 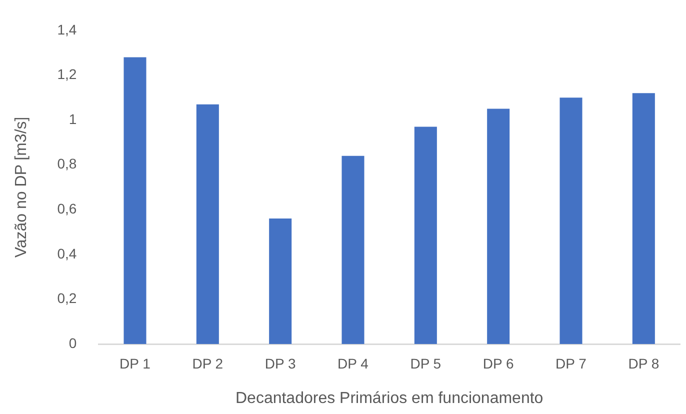 I want to click on x-tick-label: DP 1, so click(x=135, y=363).